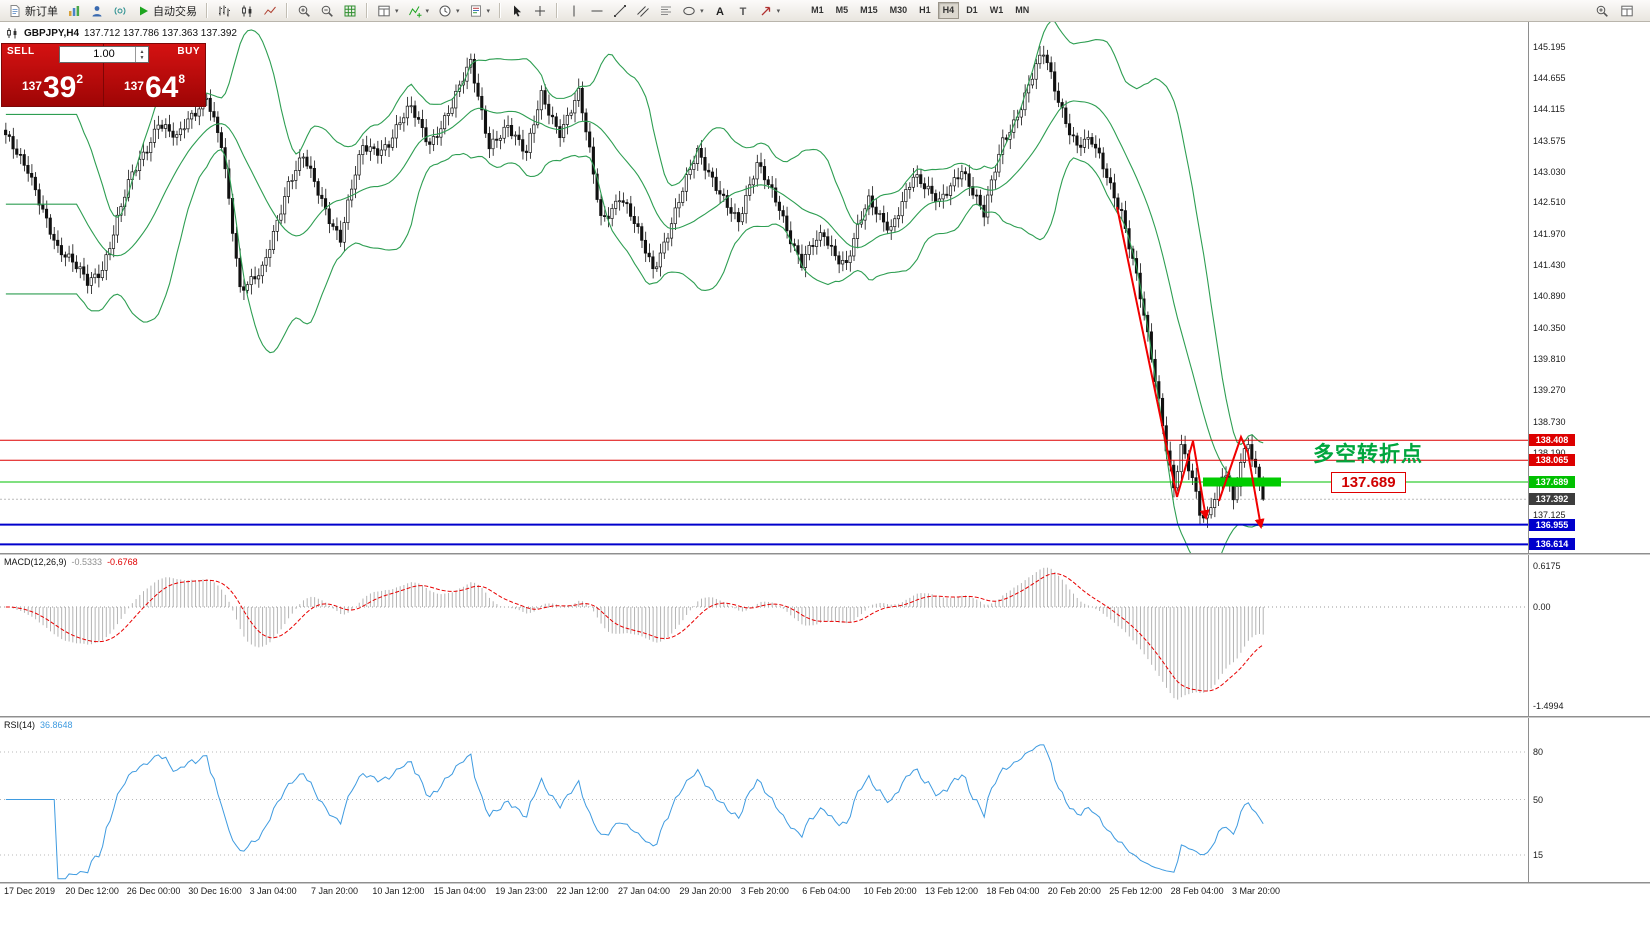  I want to click on timeframe-h1: H1, so click(925, 10).